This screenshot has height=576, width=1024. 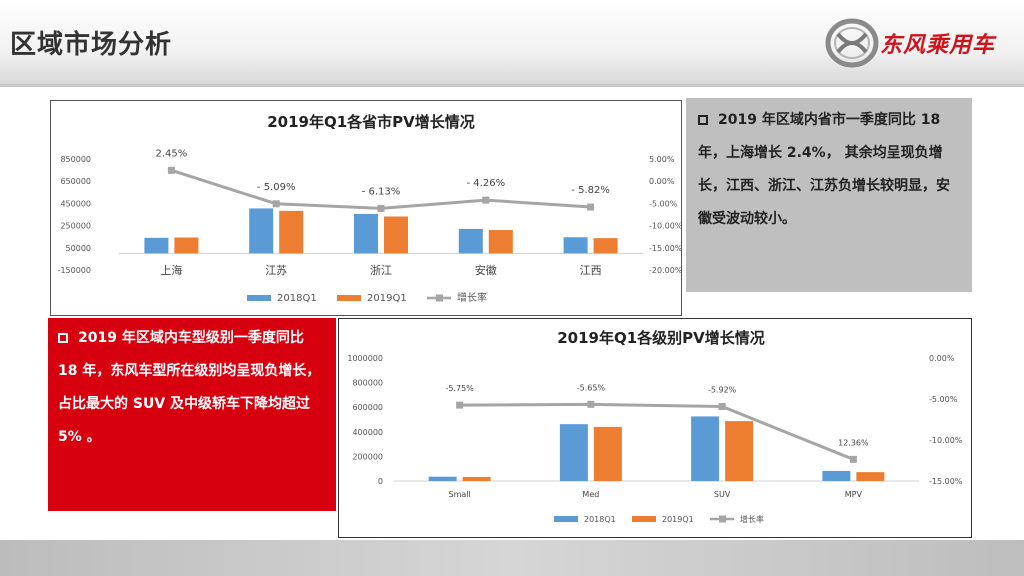 I want to click on x-tick-label: 浙江, so click(x=381, y=270).